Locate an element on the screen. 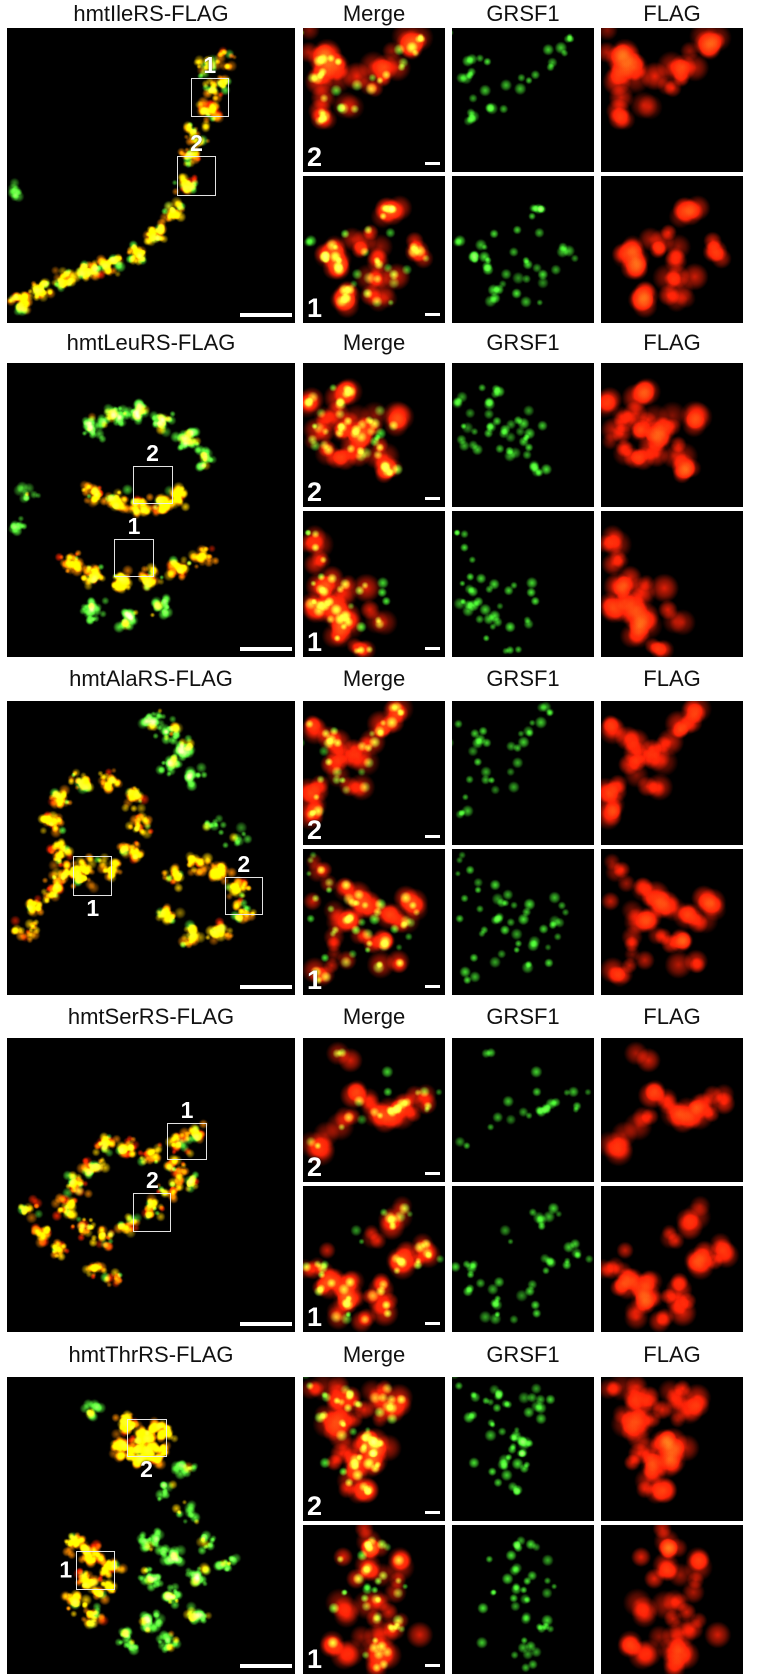  overview-canvas is located at coordinates (151, 1185).